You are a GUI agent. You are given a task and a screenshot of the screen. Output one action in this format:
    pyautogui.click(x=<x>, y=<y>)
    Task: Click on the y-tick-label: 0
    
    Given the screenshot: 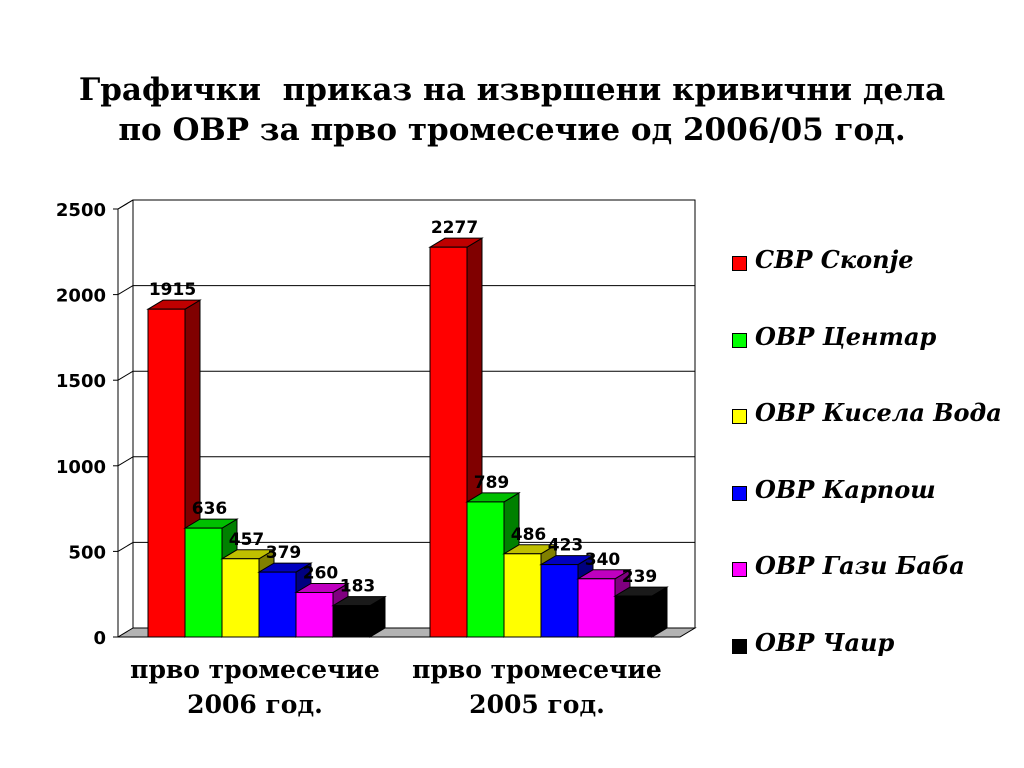 What is the action you would take?
    pyautogui.click(x=99, y=638)
    